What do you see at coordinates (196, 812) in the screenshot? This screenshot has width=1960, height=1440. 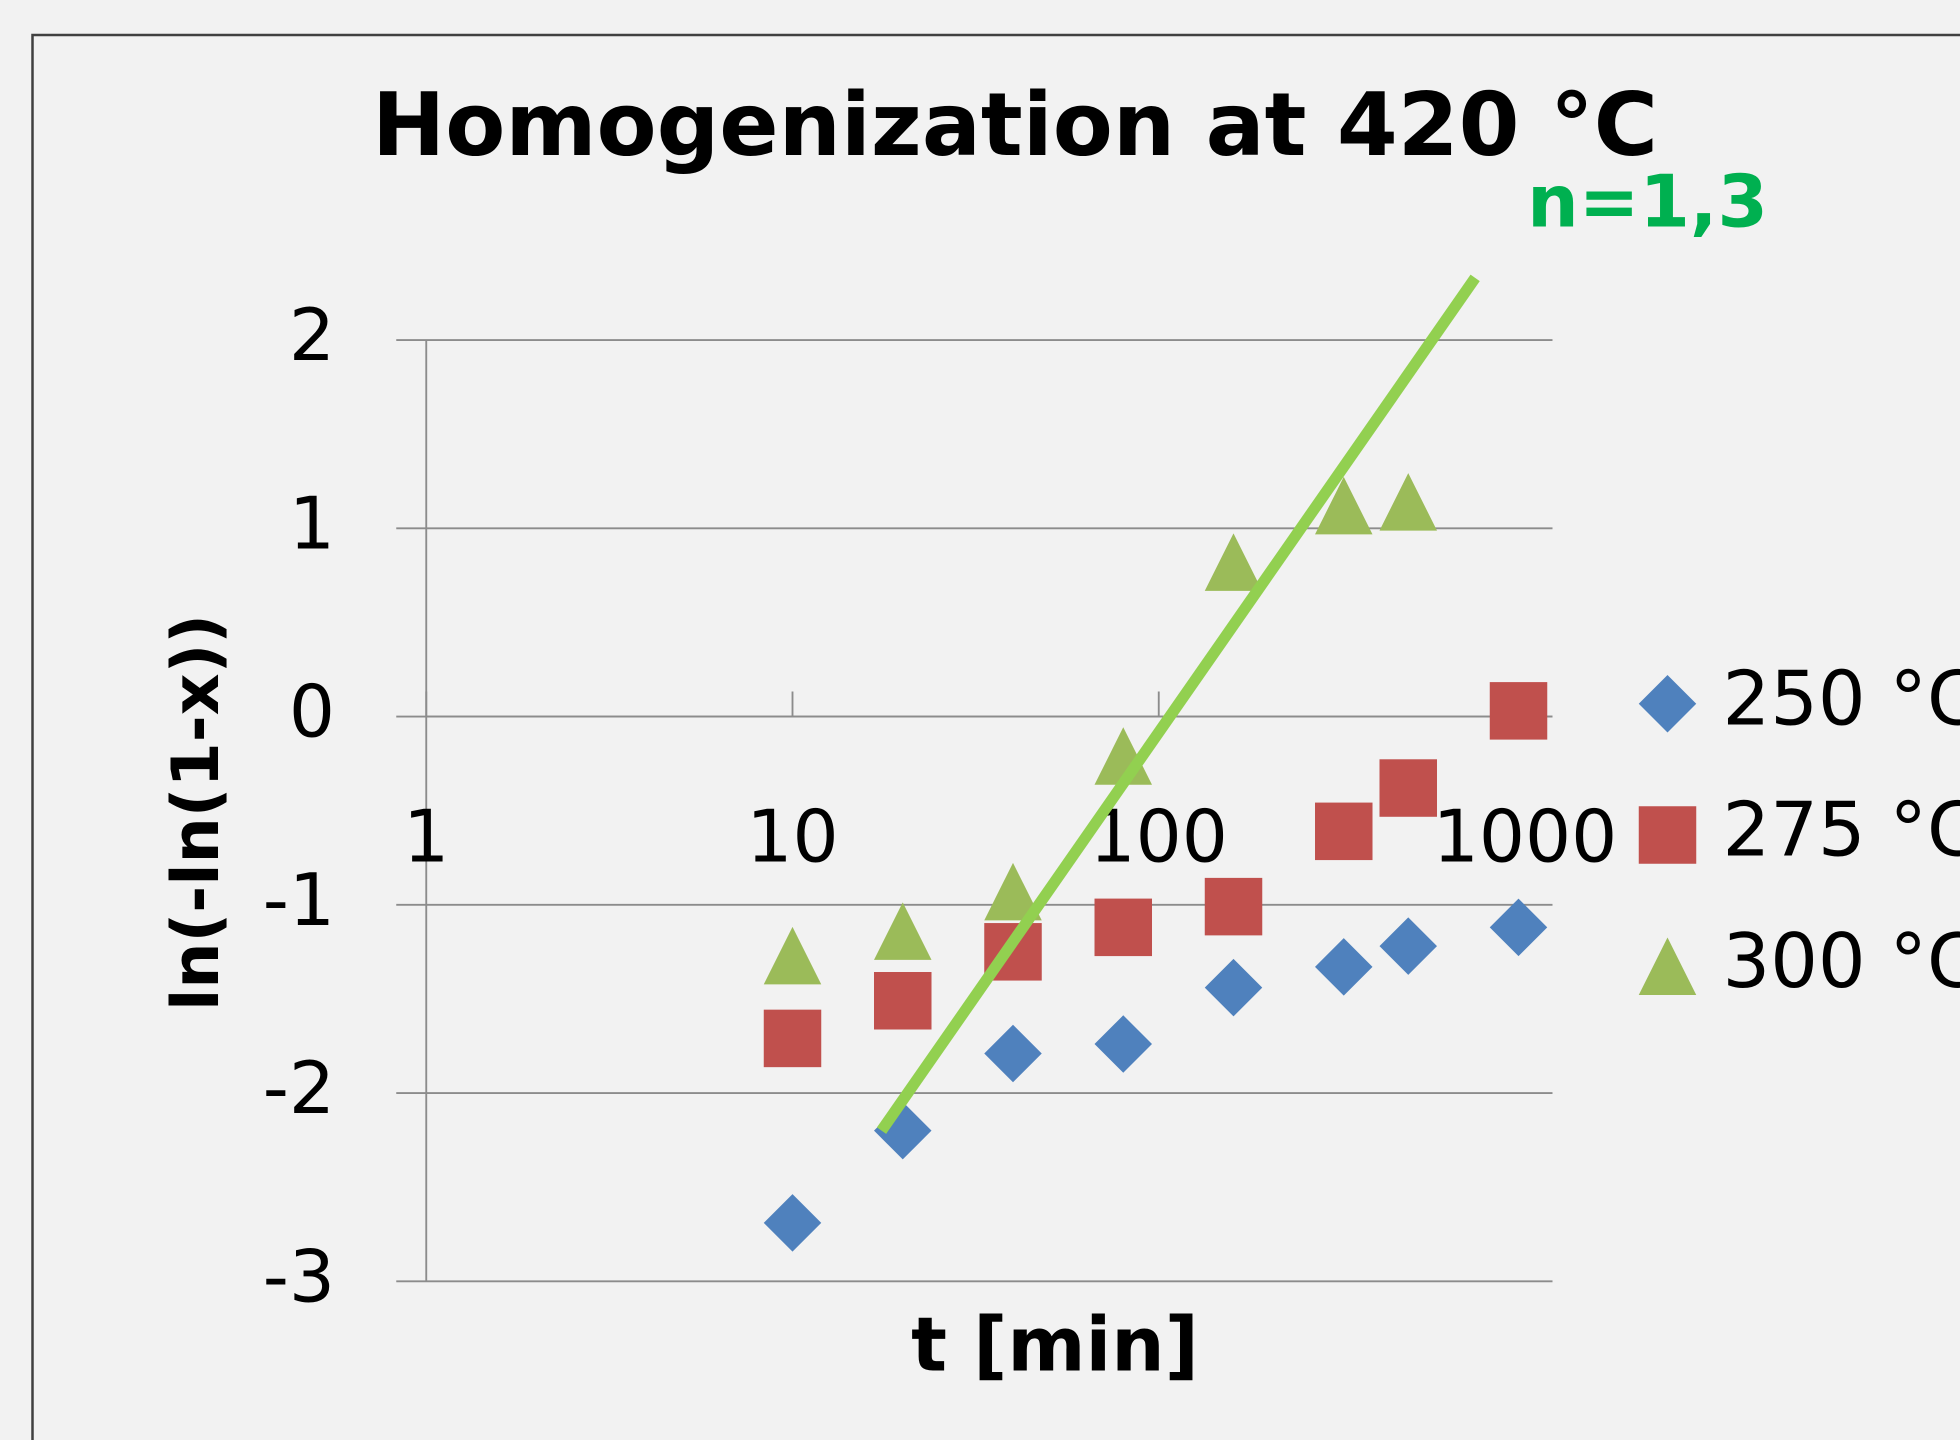 I see `y-axis-label: ln(-ln(1-x))` at bounding box center [196, 812].